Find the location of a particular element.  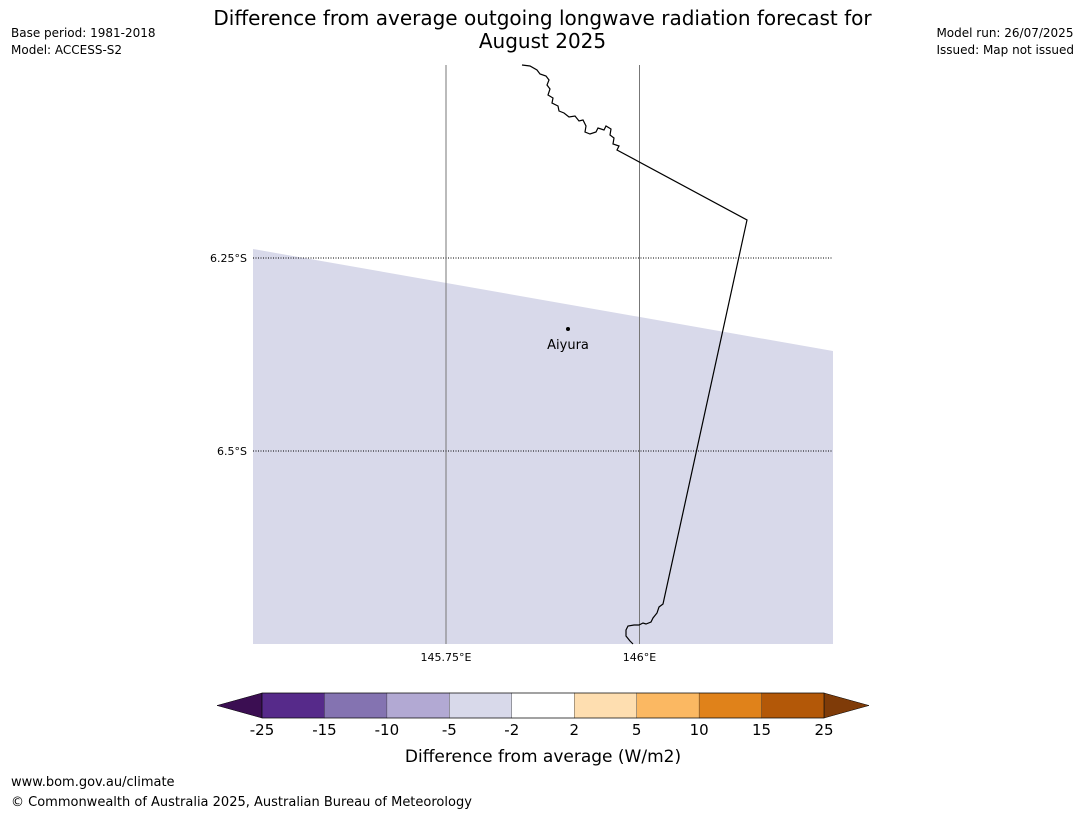

colorbar-tick-label: 25 is located at coordinates (823, 730).